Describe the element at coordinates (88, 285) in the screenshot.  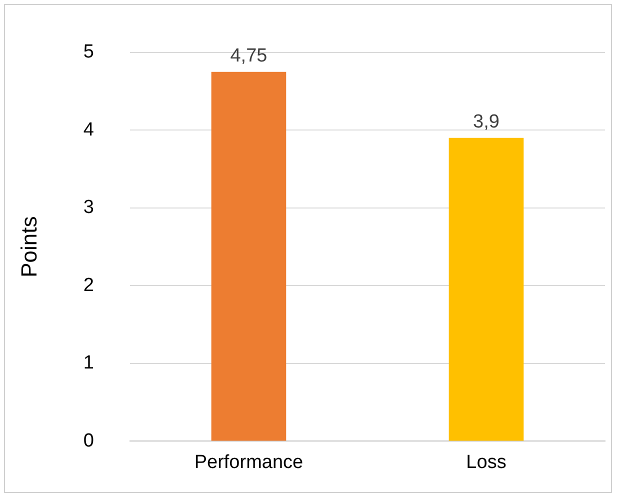
I see `y-tick-label: 2` at that location.